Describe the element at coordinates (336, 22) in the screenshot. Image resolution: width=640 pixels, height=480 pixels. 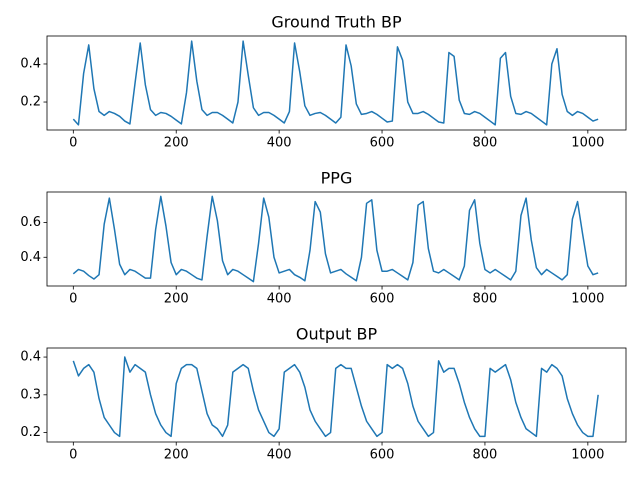
I see `chart-title: Ground Truth BP` at that location.